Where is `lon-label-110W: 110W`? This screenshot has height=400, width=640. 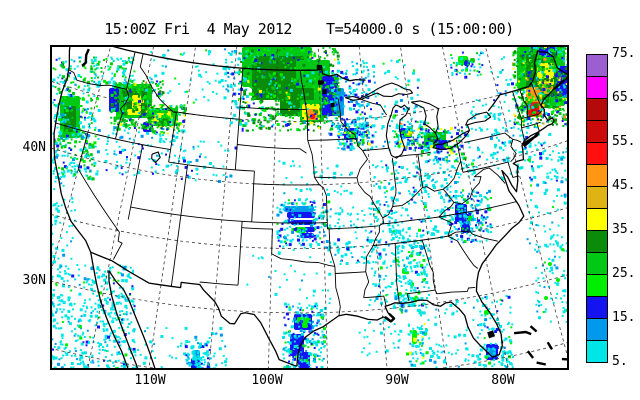
lon-label-110W: 110W is located at coordinates (150, 380).